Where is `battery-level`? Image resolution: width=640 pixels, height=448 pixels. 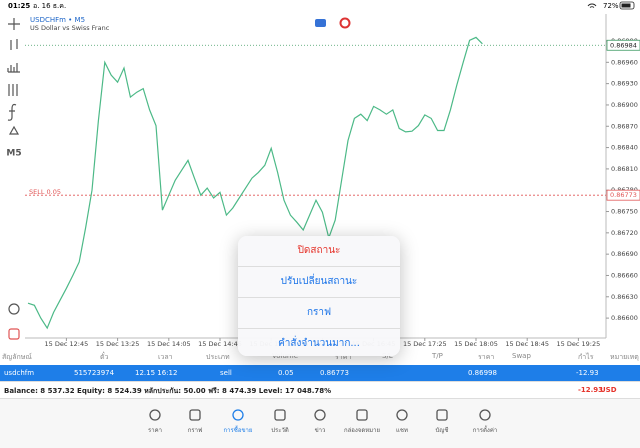 battery-level is located at coordinates (626, 5).